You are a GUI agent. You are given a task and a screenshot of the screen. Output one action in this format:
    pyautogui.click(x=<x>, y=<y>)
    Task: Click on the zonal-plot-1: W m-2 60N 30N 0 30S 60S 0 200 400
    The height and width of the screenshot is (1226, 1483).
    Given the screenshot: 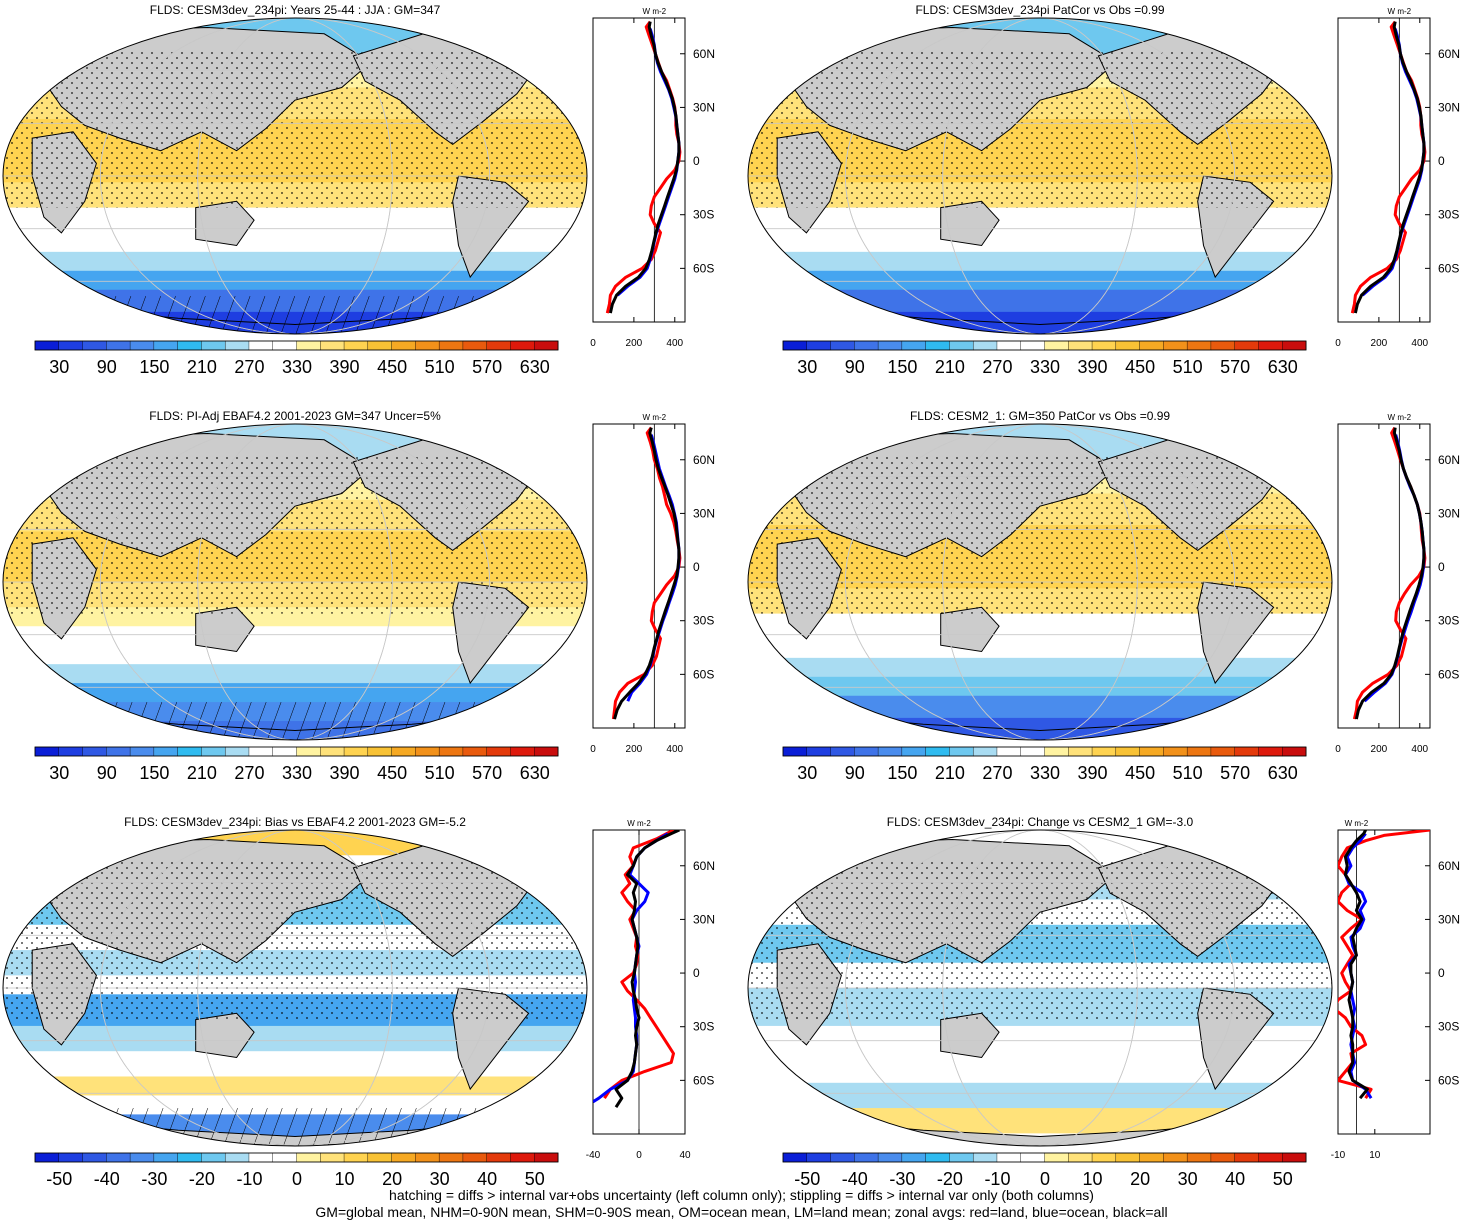 What is the action you would take?
    pyautogui.click(x=652, y=178)
    